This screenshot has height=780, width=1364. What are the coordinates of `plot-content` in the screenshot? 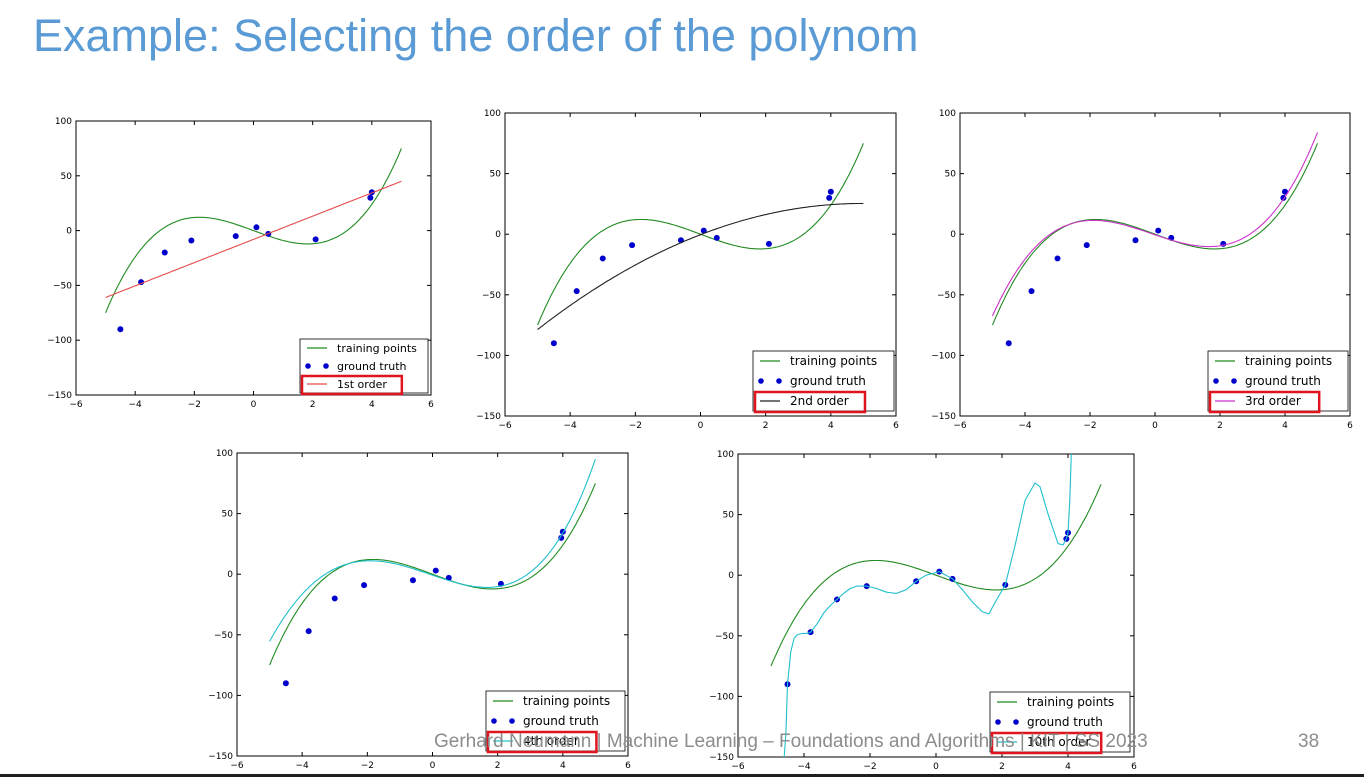 It's located at (700, 245).